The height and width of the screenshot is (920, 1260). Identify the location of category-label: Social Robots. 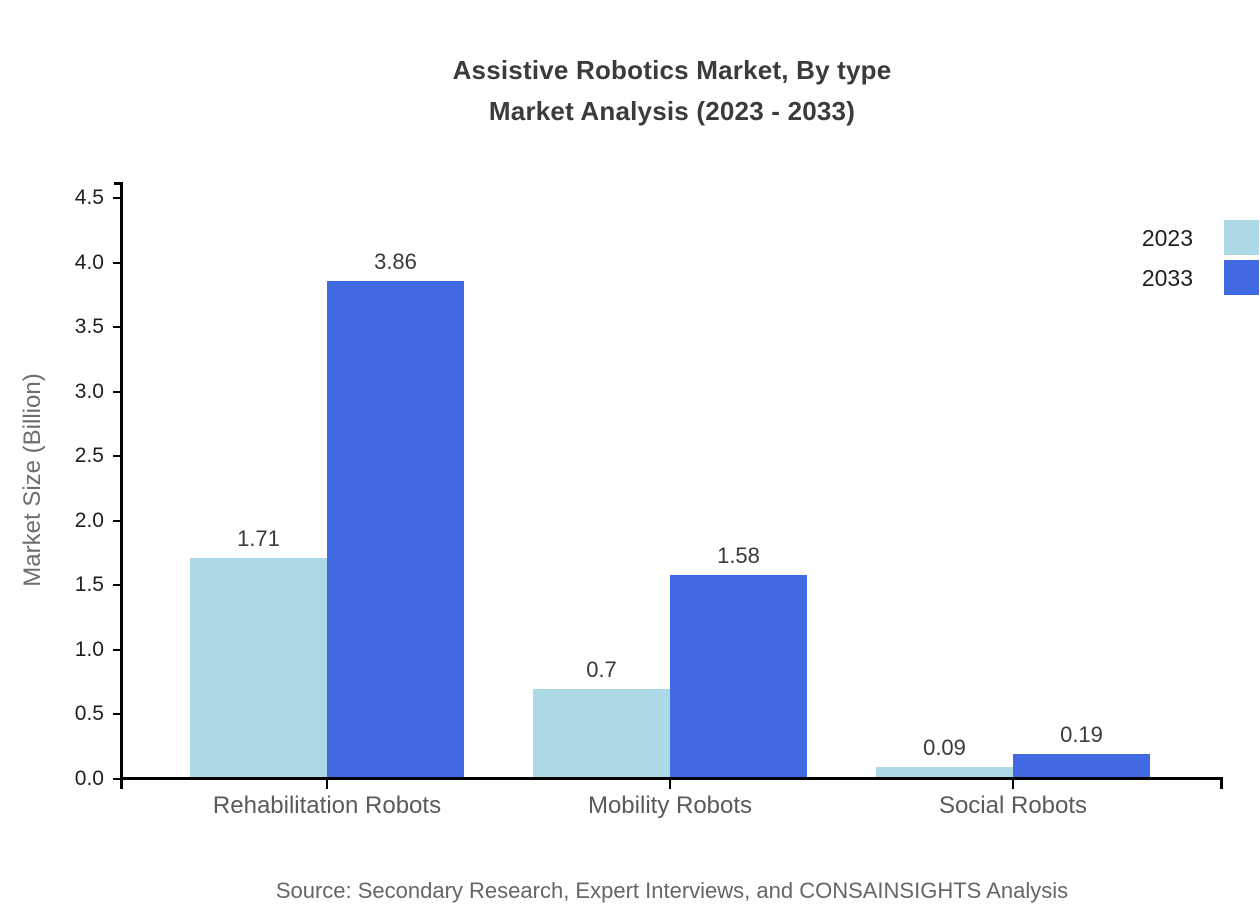
(1013, 805).